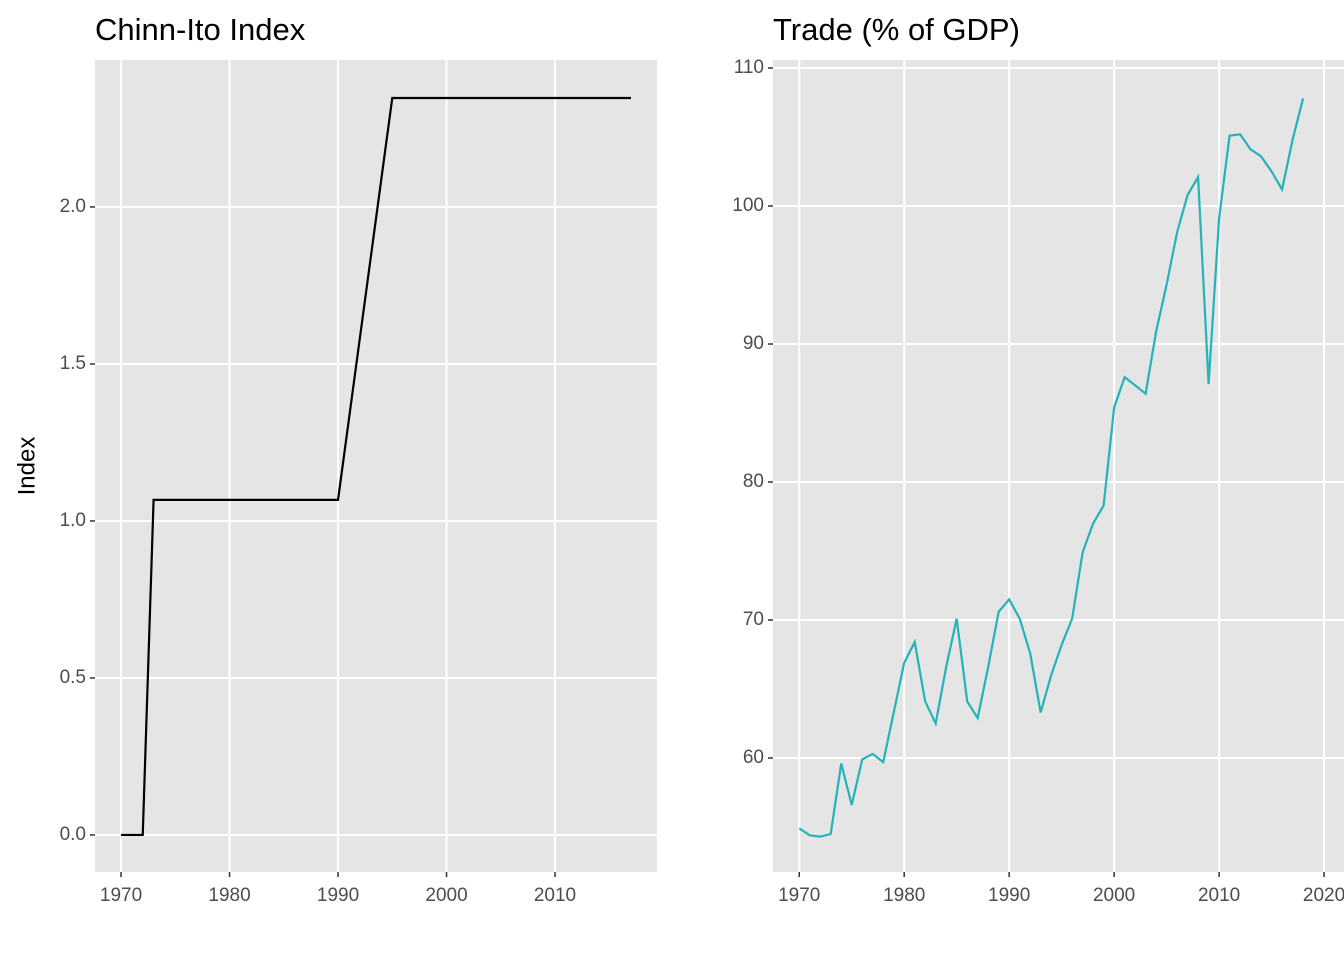 The height and width of the screenshot is (965, 1344). Describe the element at coordinates (749, 67) in the screenshot. I see `y-tick-label: 110` at that location.